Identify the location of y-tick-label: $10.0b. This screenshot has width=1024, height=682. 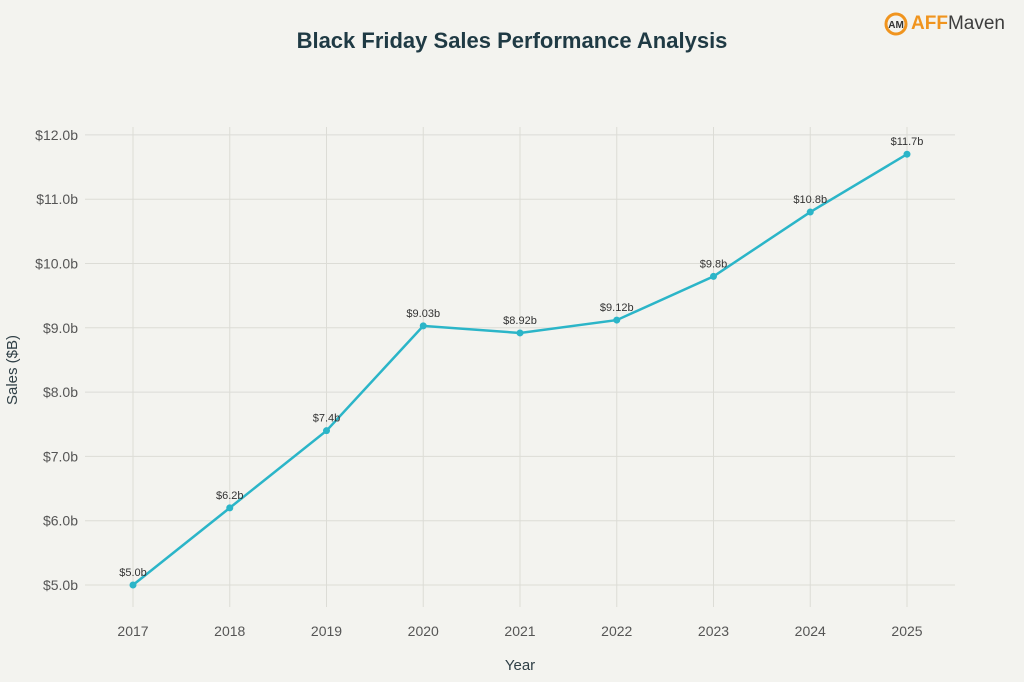
(56, 264).